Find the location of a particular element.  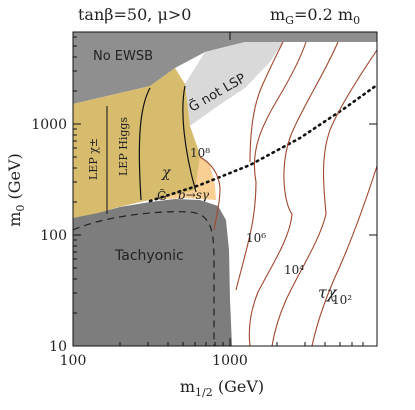

label-lep-chargino: LEP χ± is located at coordinates (93, 159).